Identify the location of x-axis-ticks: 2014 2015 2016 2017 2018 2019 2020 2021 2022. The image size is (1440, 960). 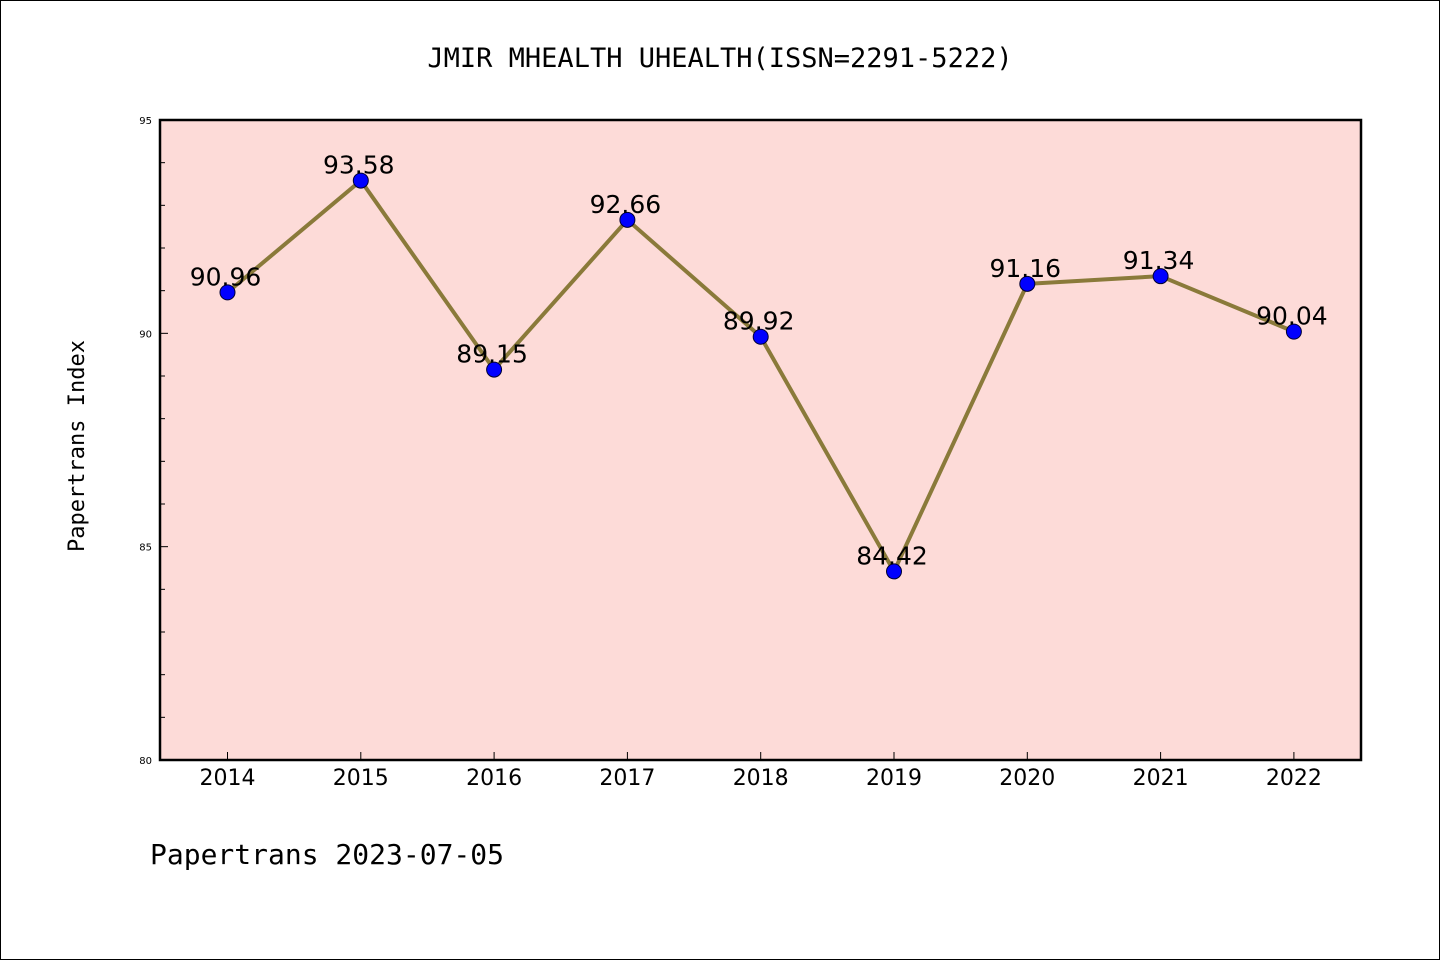
(761, 771).